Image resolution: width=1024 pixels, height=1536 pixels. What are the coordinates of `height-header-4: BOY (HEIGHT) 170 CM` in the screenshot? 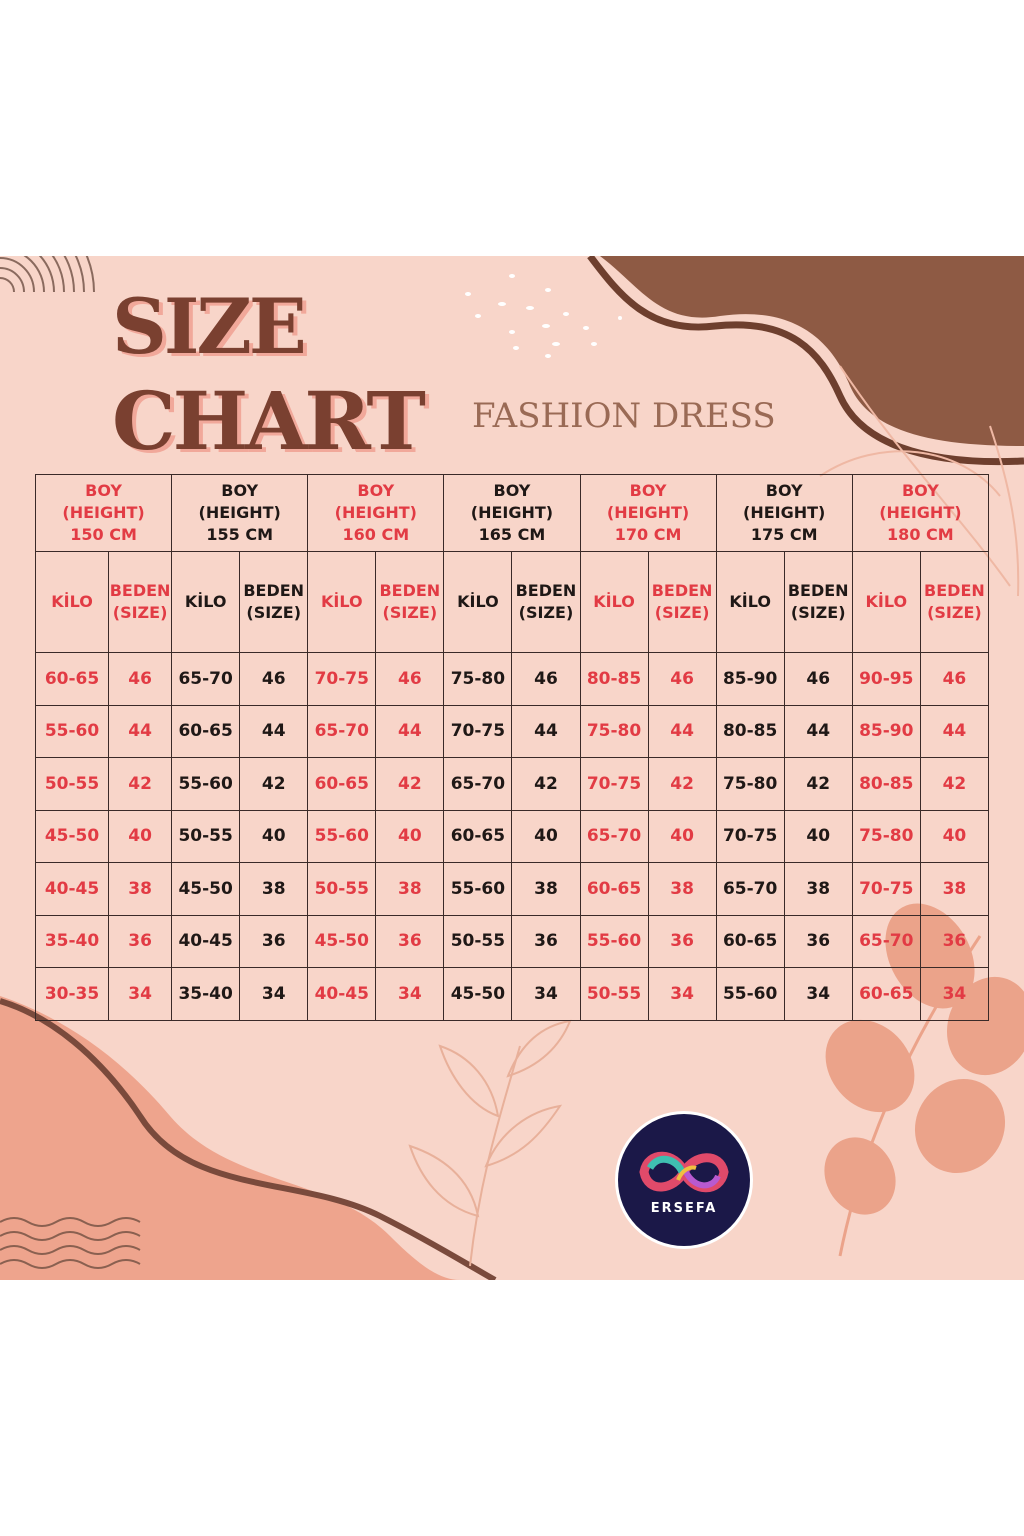 It's located at (648, 513).